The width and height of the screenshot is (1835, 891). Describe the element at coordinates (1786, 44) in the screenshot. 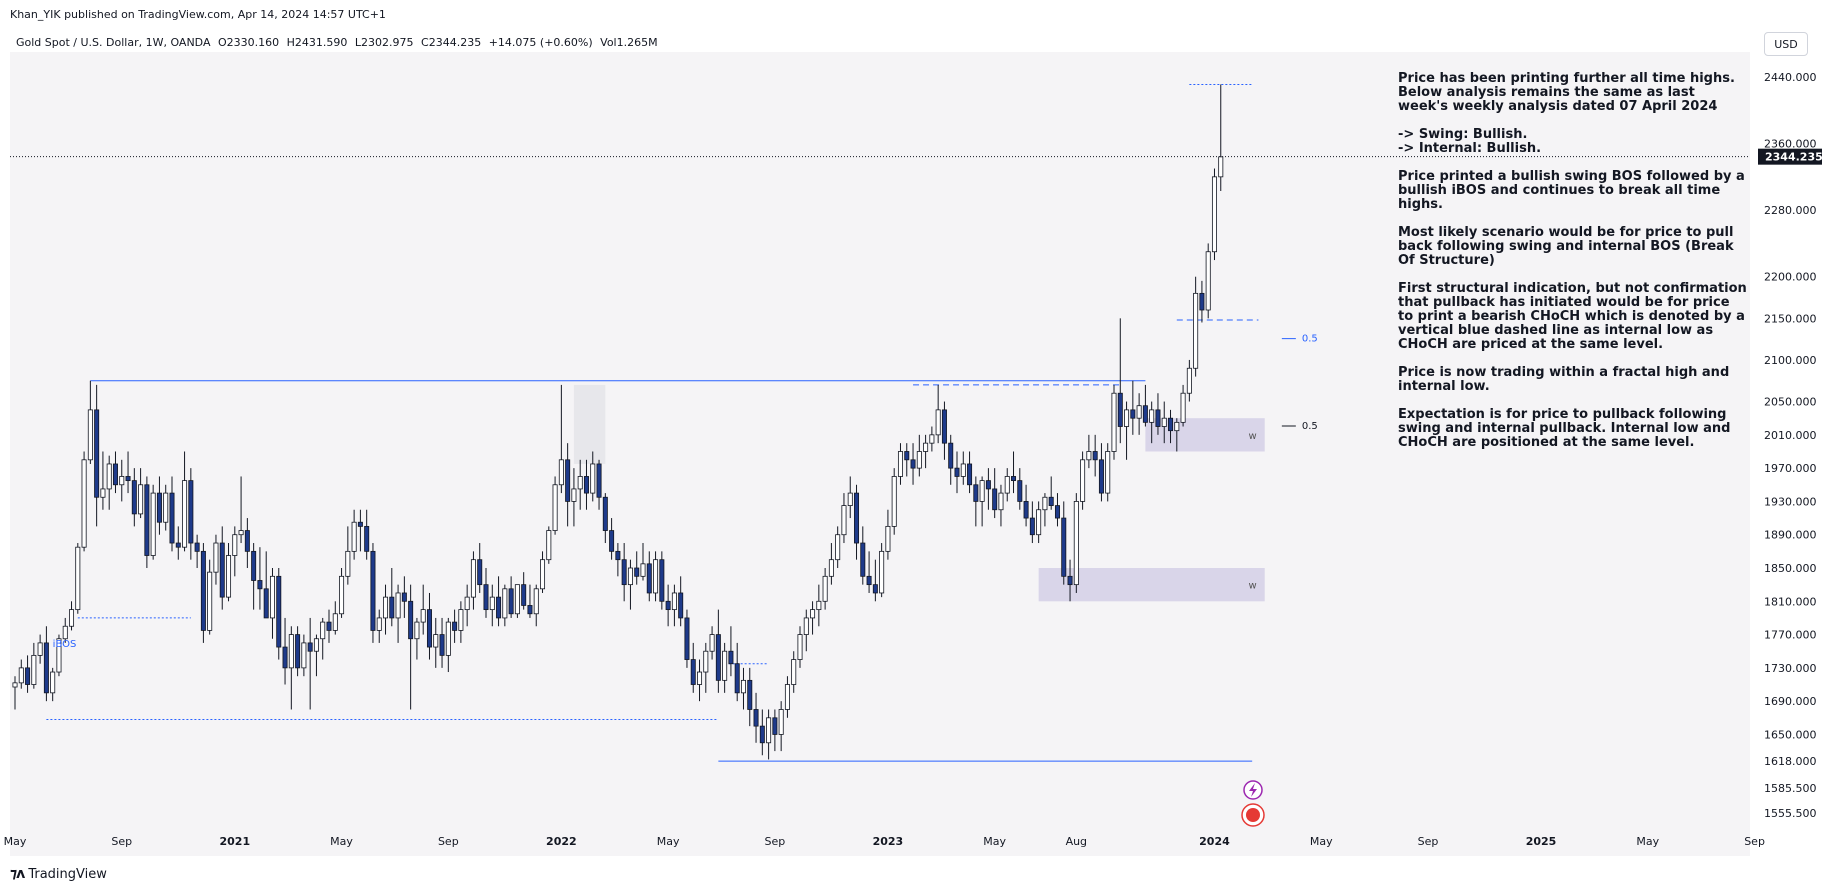

I see `currency-button: USD` at that location.